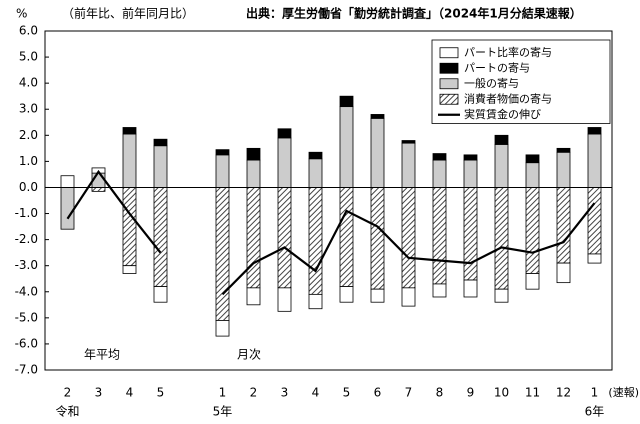 This screenshot has width=640, height=424. I want to click on y-tick-label: 0.0, so click(28, 187).